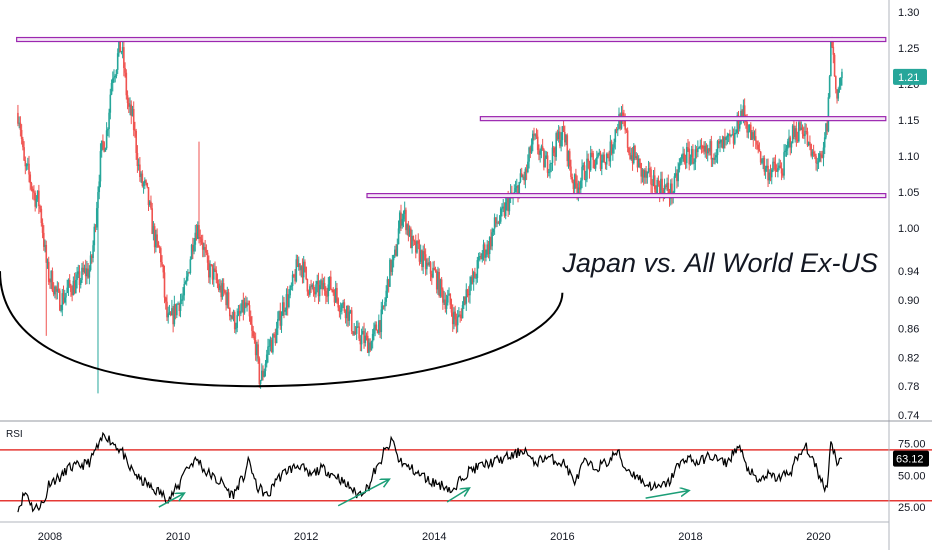 This screenshot has width=932, height=550. What do you see at coordinates (466, 475) in the screenshot?
I see `rsi-levels` at bounding box center [466, 475].